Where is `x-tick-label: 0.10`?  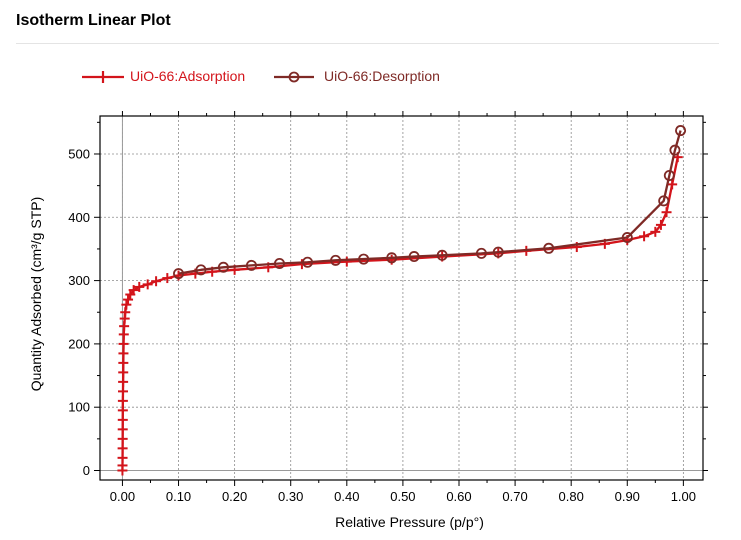
x-tick-label: 0.10 is located at coordinates (178, 496).